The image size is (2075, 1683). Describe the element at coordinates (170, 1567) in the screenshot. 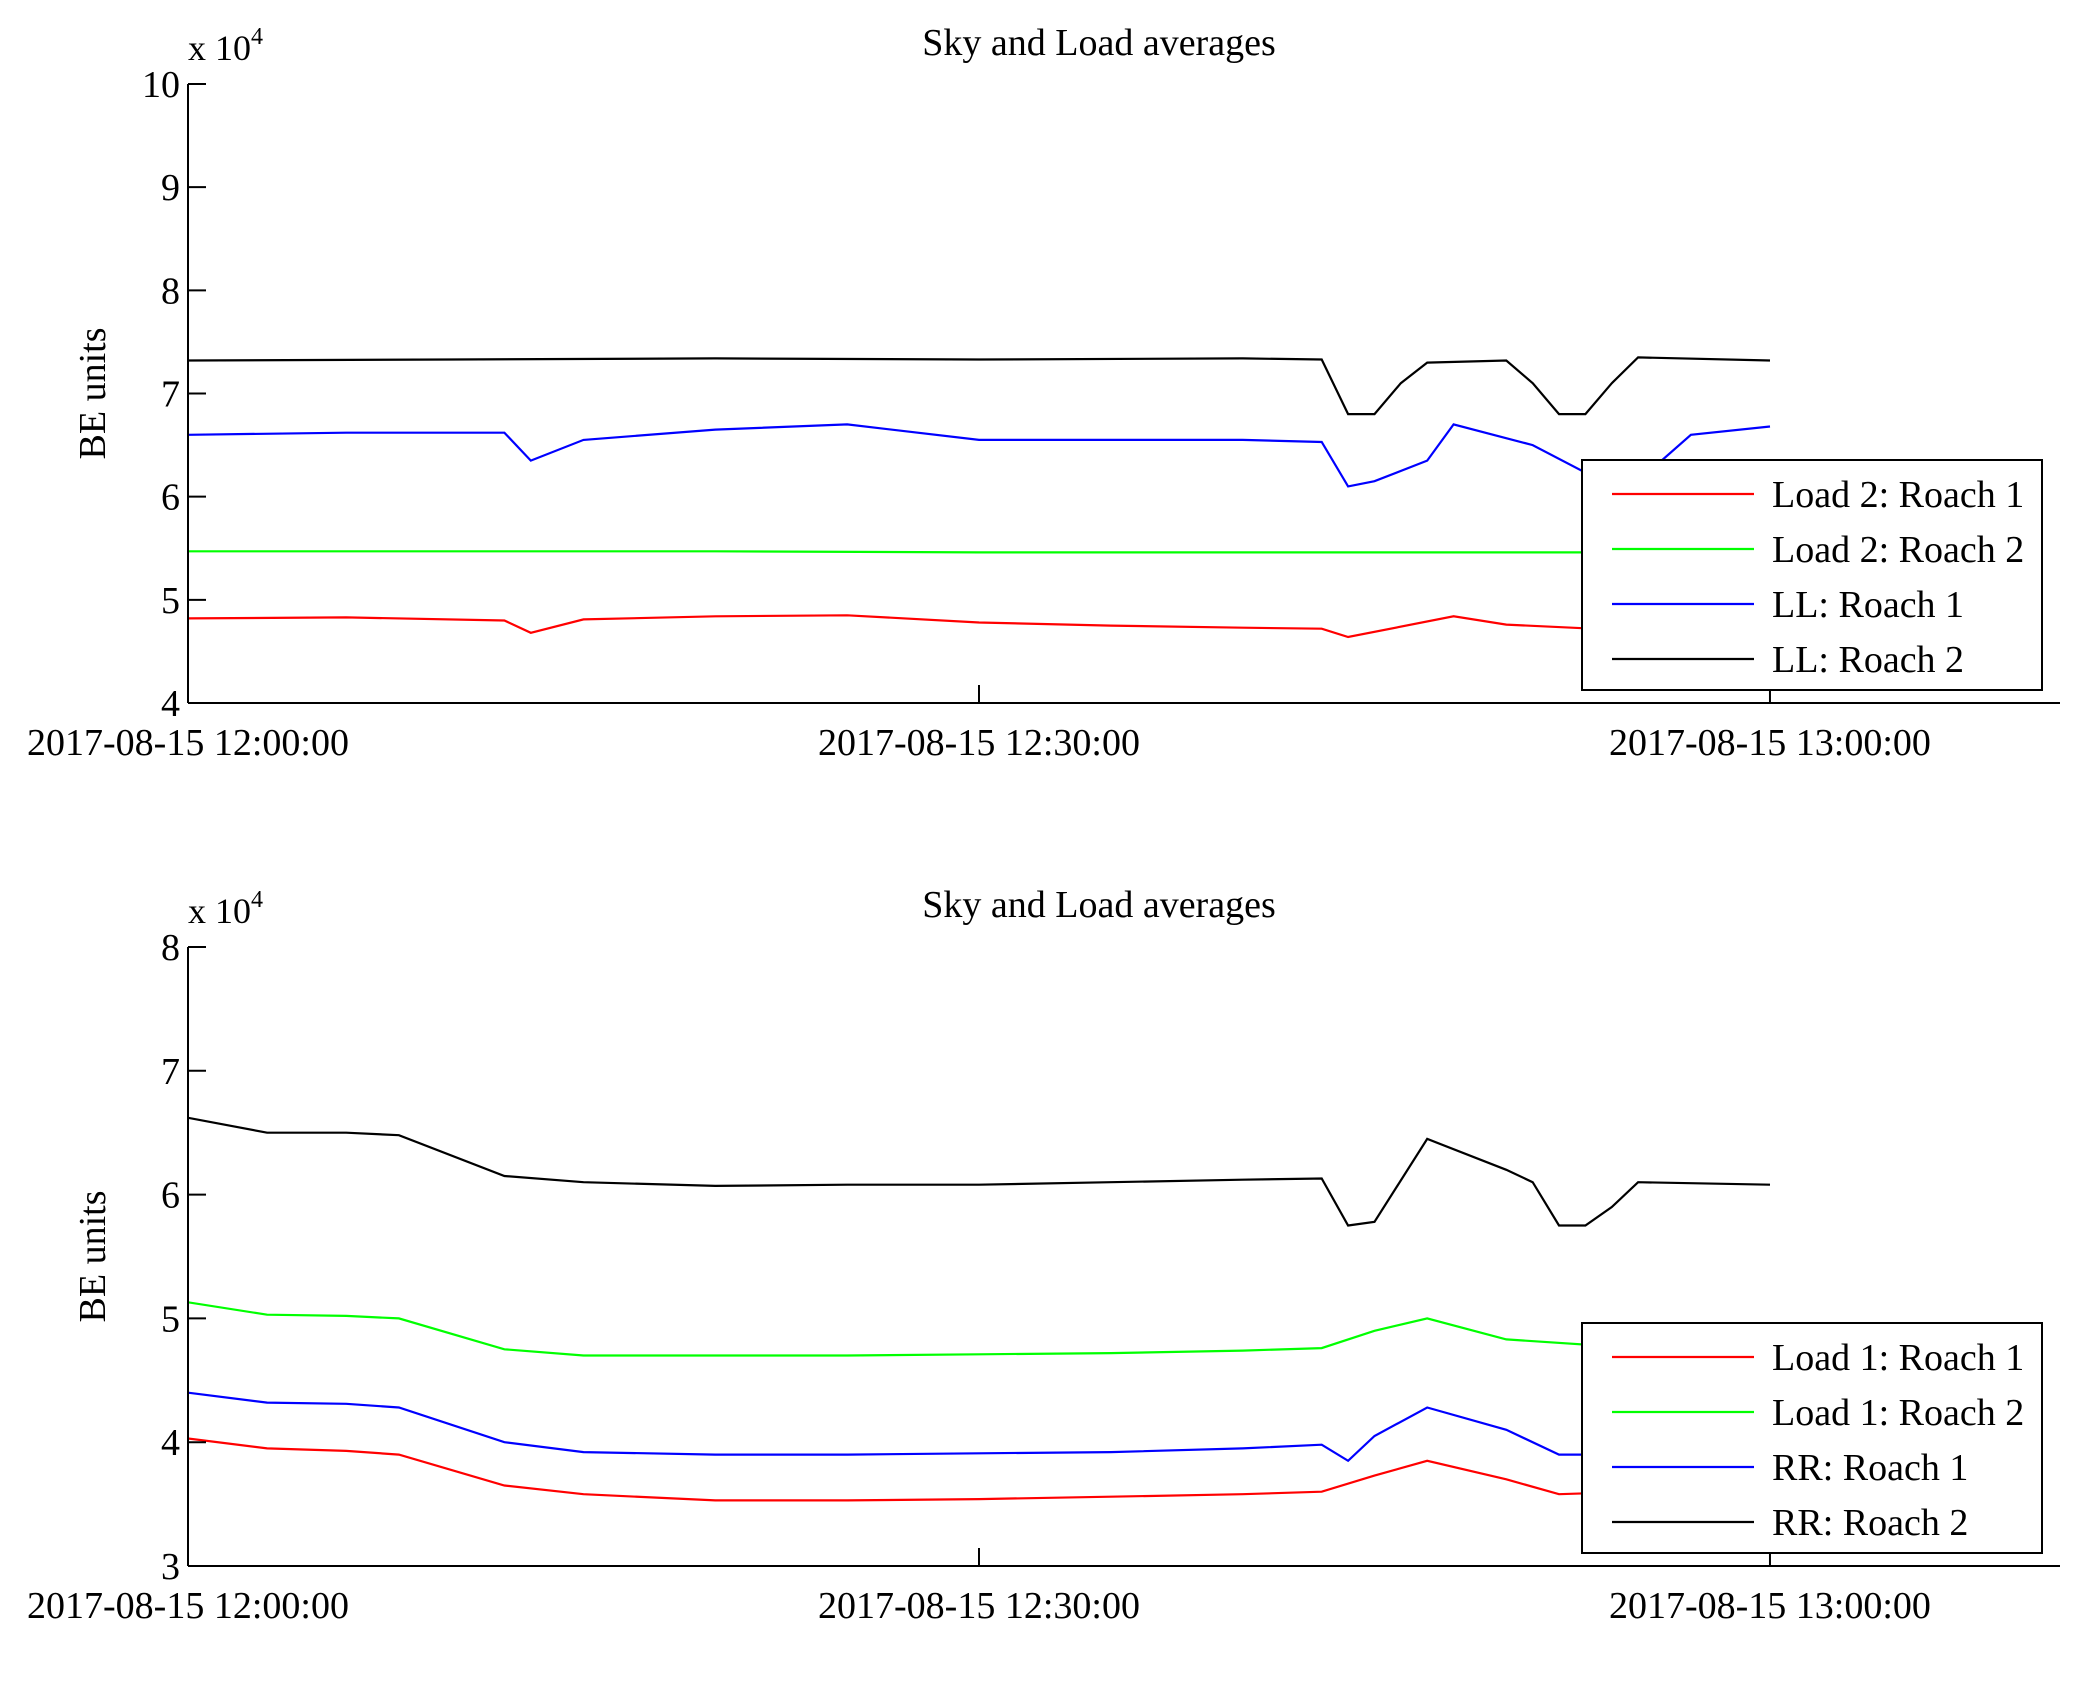

I see `y-tick-label: 3` at that location.